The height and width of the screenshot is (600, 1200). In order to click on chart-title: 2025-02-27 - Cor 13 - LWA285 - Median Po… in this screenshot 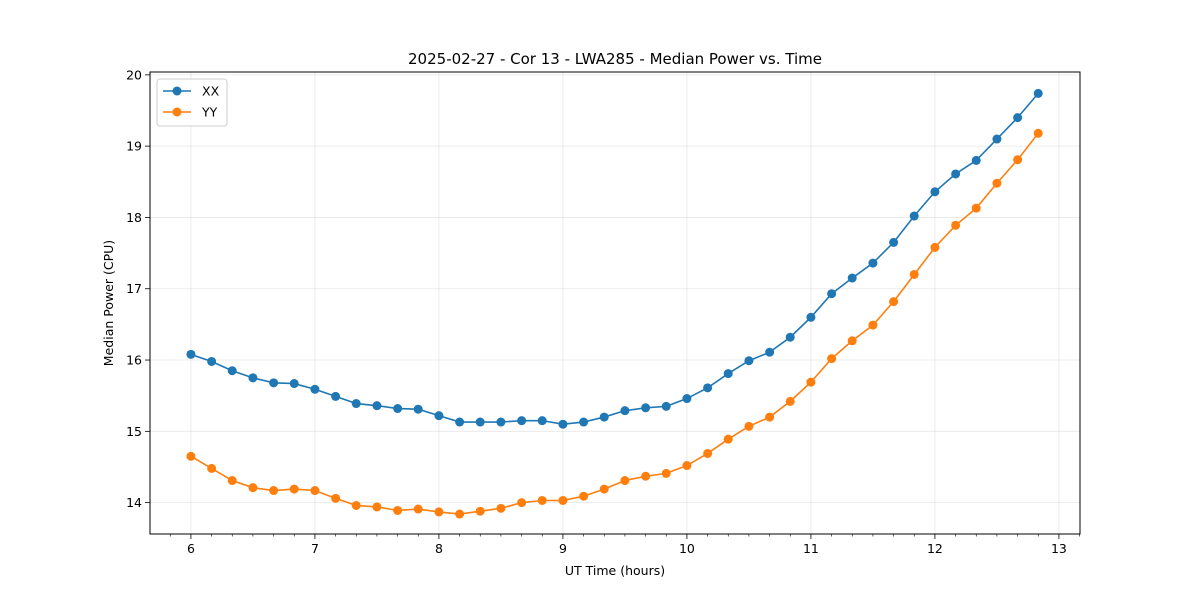, I will do `click(615, 59)`.